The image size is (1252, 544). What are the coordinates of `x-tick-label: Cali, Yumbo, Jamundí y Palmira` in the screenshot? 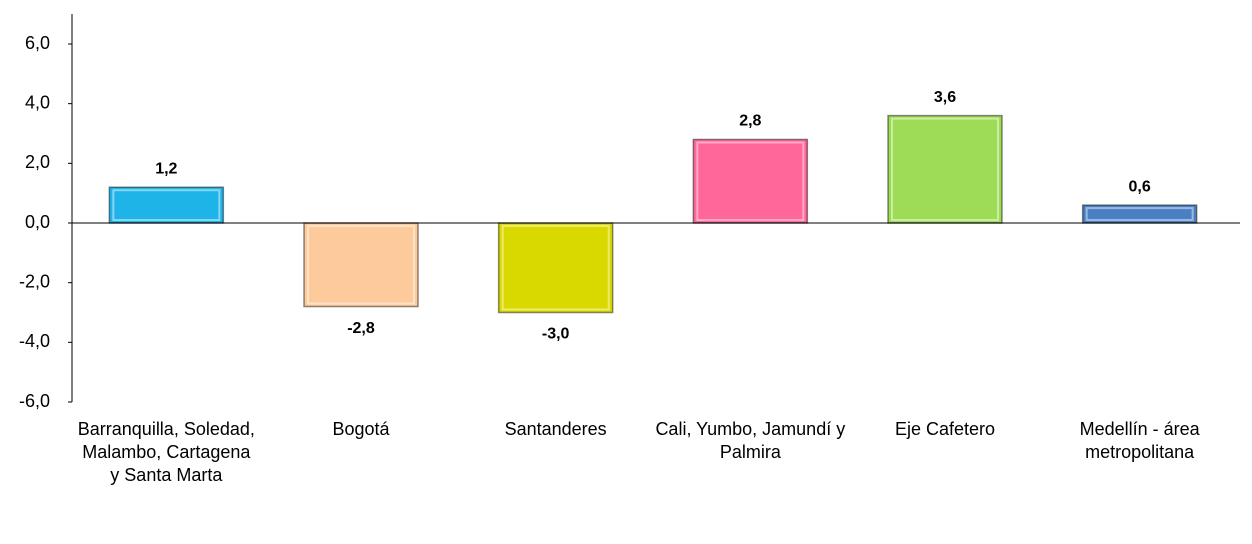 It's located at (750, 440).